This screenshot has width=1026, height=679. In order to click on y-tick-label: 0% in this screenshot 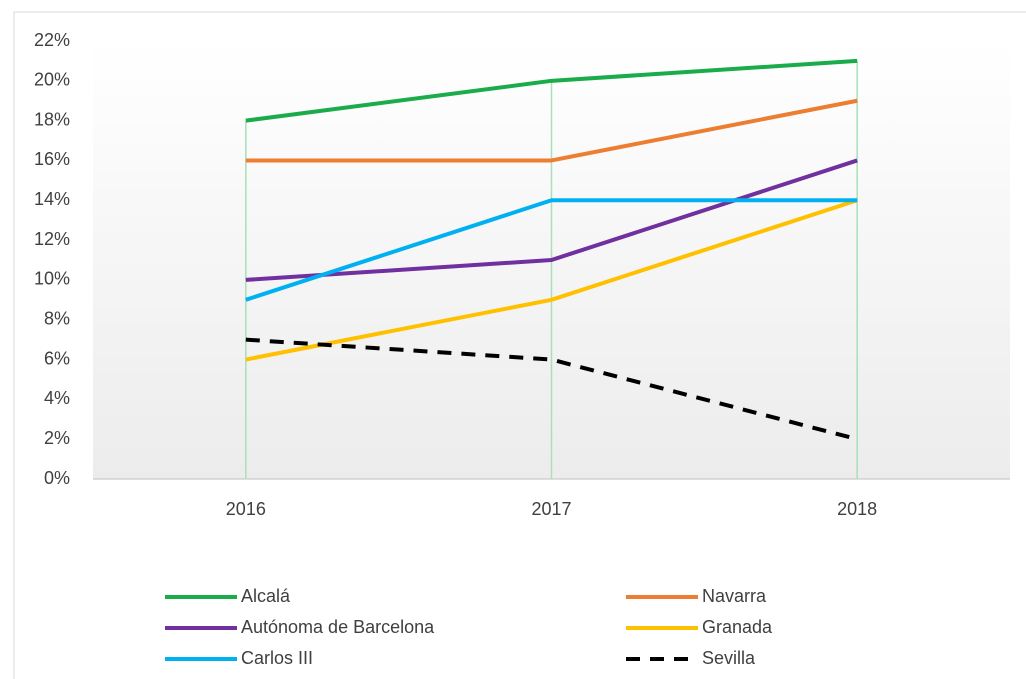, I will do `click(57, 478)`.